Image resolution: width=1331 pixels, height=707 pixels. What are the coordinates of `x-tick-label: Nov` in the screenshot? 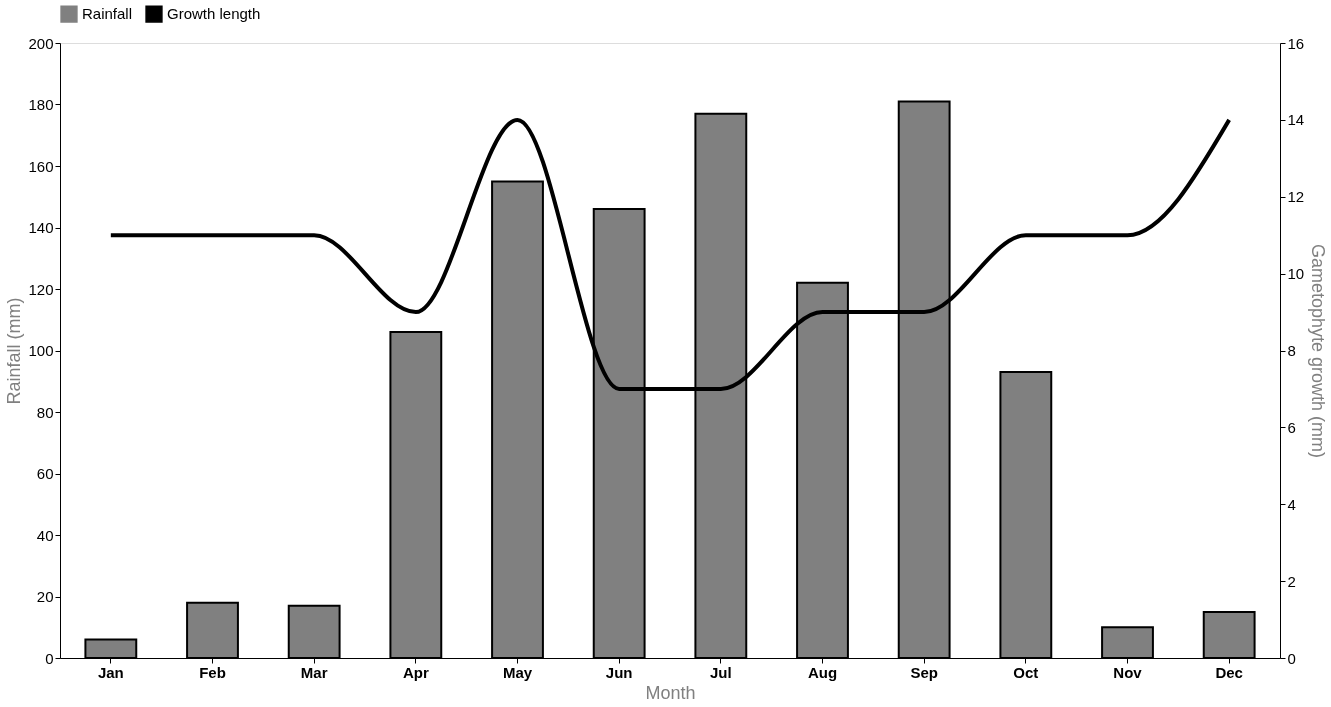 It's located at (1128, 672).